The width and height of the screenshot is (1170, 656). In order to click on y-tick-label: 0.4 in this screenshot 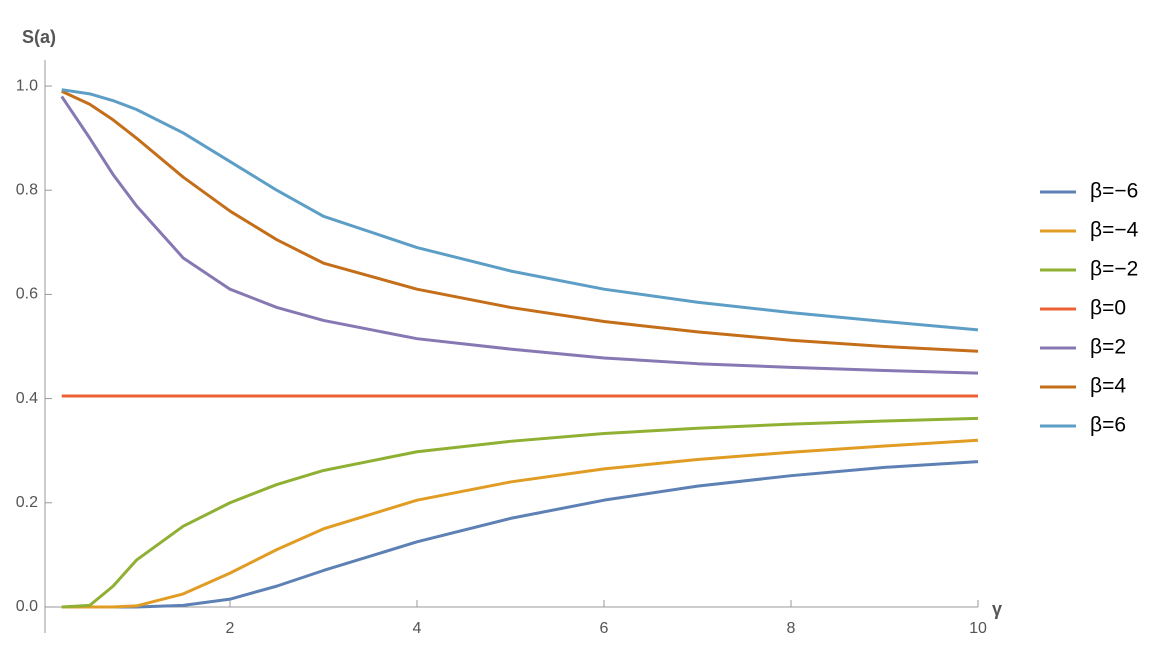, I will do `click(27, 398)`.